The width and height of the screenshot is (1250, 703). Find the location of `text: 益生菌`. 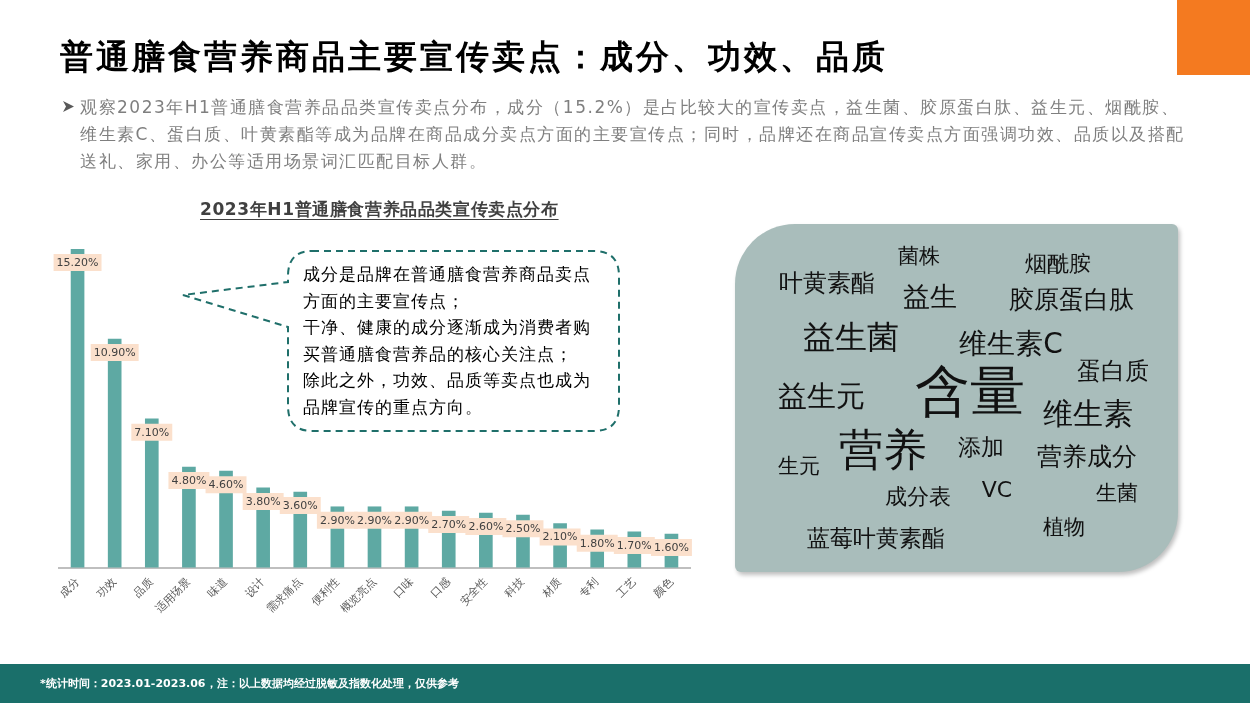

text: 益生菌 is located at coordinates (851, 337).